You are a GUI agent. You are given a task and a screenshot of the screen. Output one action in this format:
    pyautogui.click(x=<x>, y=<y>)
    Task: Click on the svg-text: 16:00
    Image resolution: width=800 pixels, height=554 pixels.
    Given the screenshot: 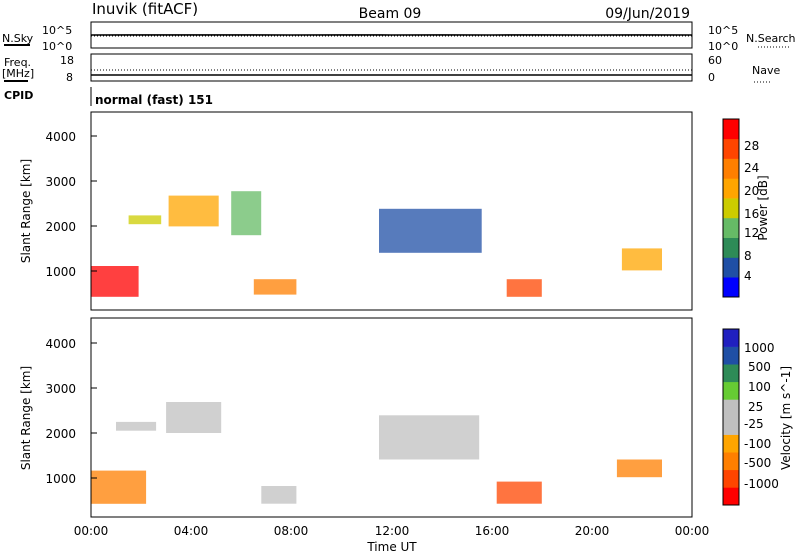 What is the action you would take?
    pyautogui.click(x=492, y=531)
    